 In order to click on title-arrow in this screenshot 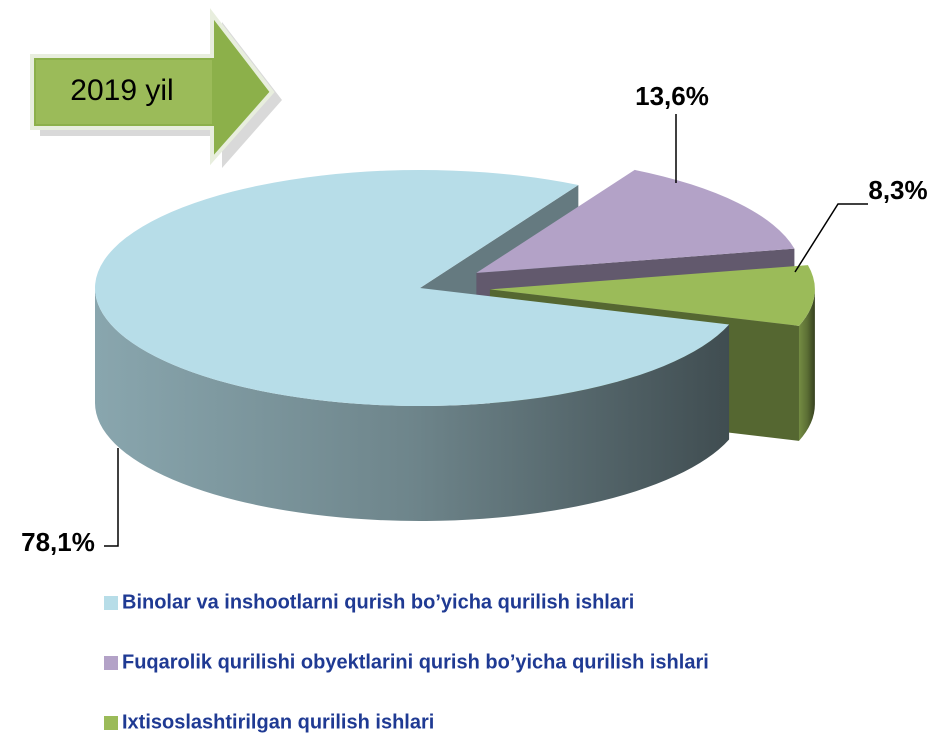, I will do `click(156, 88)`.